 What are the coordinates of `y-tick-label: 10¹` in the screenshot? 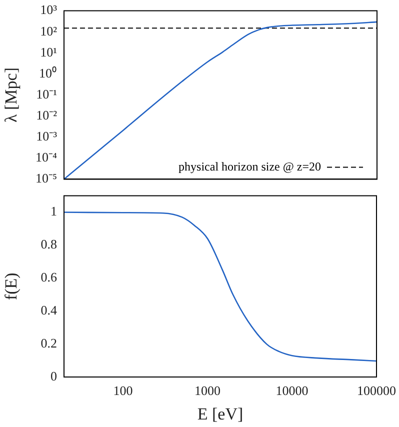 It's located at (49, 52).